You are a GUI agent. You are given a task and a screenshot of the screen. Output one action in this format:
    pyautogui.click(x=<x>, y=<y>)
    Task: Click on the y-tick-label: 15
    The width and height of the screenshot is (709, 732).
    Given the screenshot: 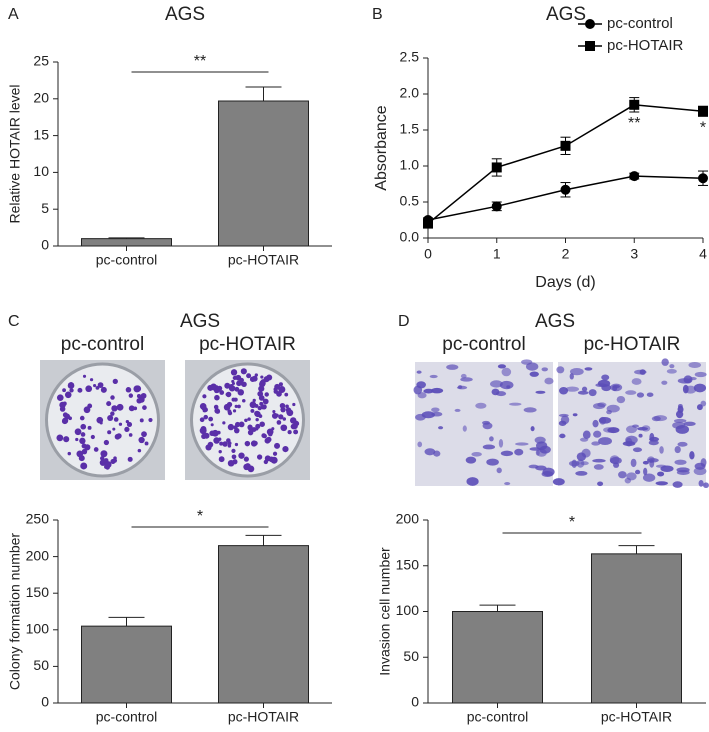 What is the action you would take?
    pyautogui.click(x=41, y=134)
    